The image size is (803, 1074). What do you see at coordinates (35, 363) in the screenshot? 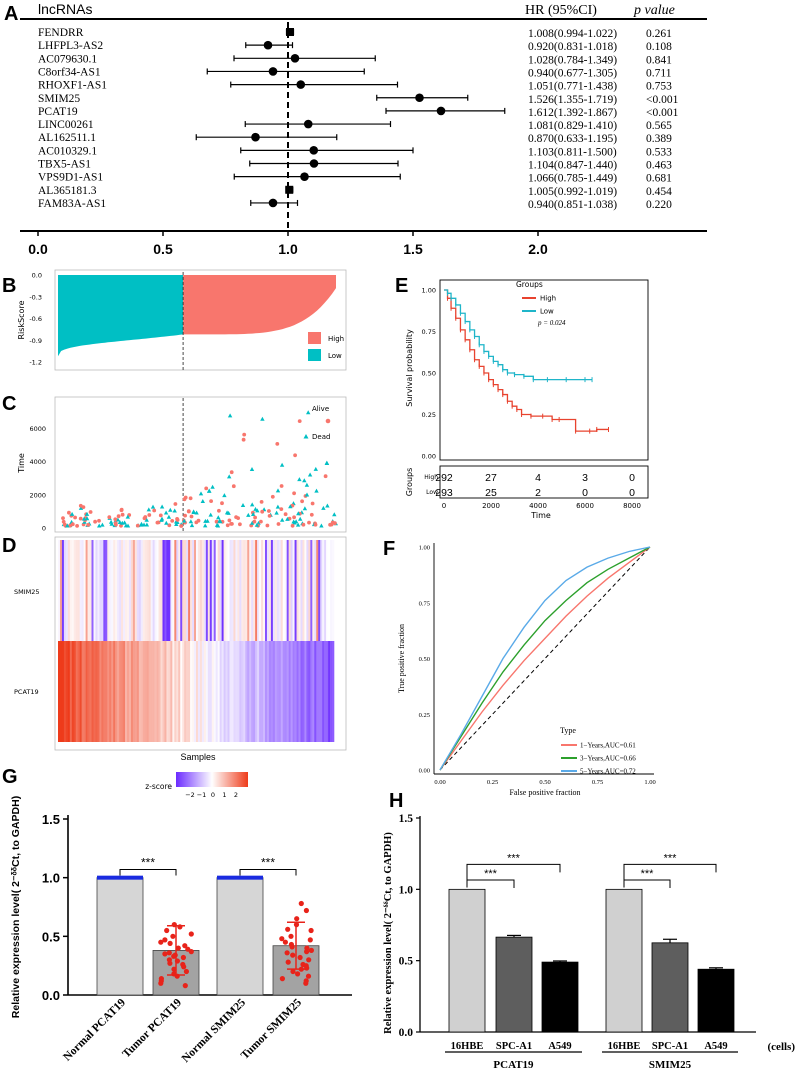
I see `risk-y-tick-label: -1.2` at bounding box center [35, 363].